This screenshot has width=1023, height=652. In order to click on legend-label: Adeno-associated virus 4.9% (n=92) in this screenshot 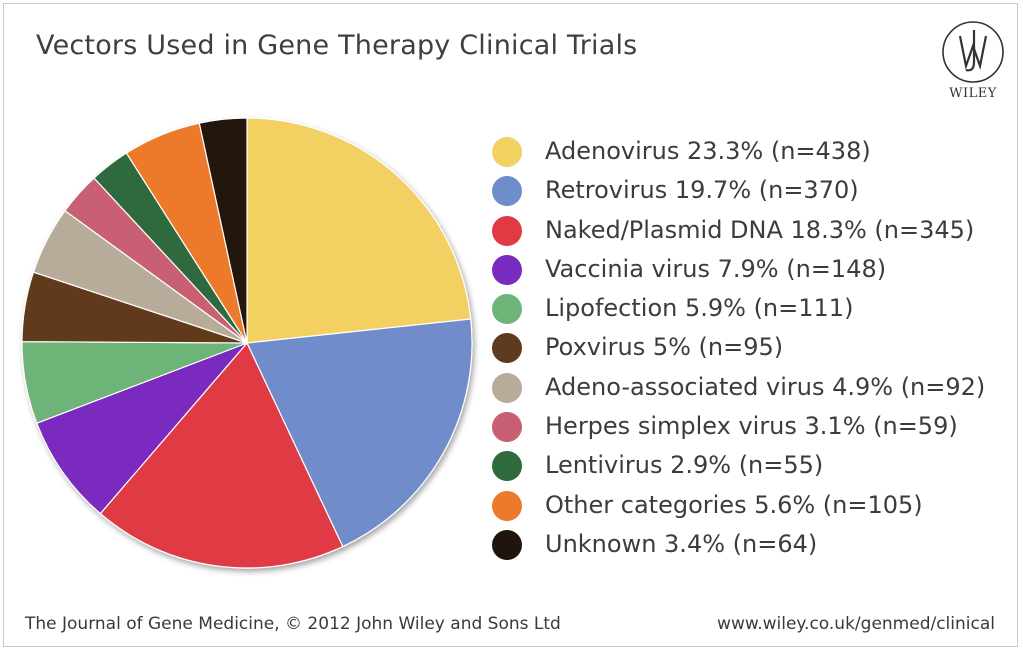, I will do `click(765, 386)`.